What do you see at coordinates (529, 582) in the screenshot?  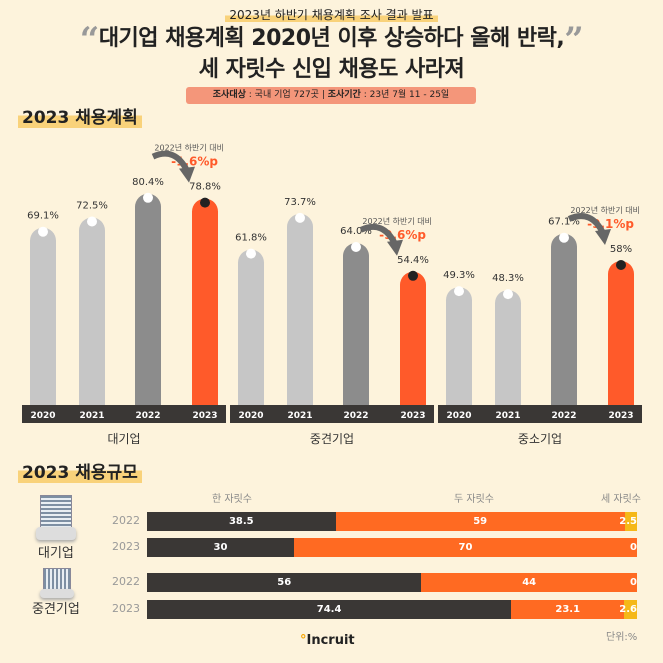 I see `bar-segment: 44` at bounding box center [529, 582].